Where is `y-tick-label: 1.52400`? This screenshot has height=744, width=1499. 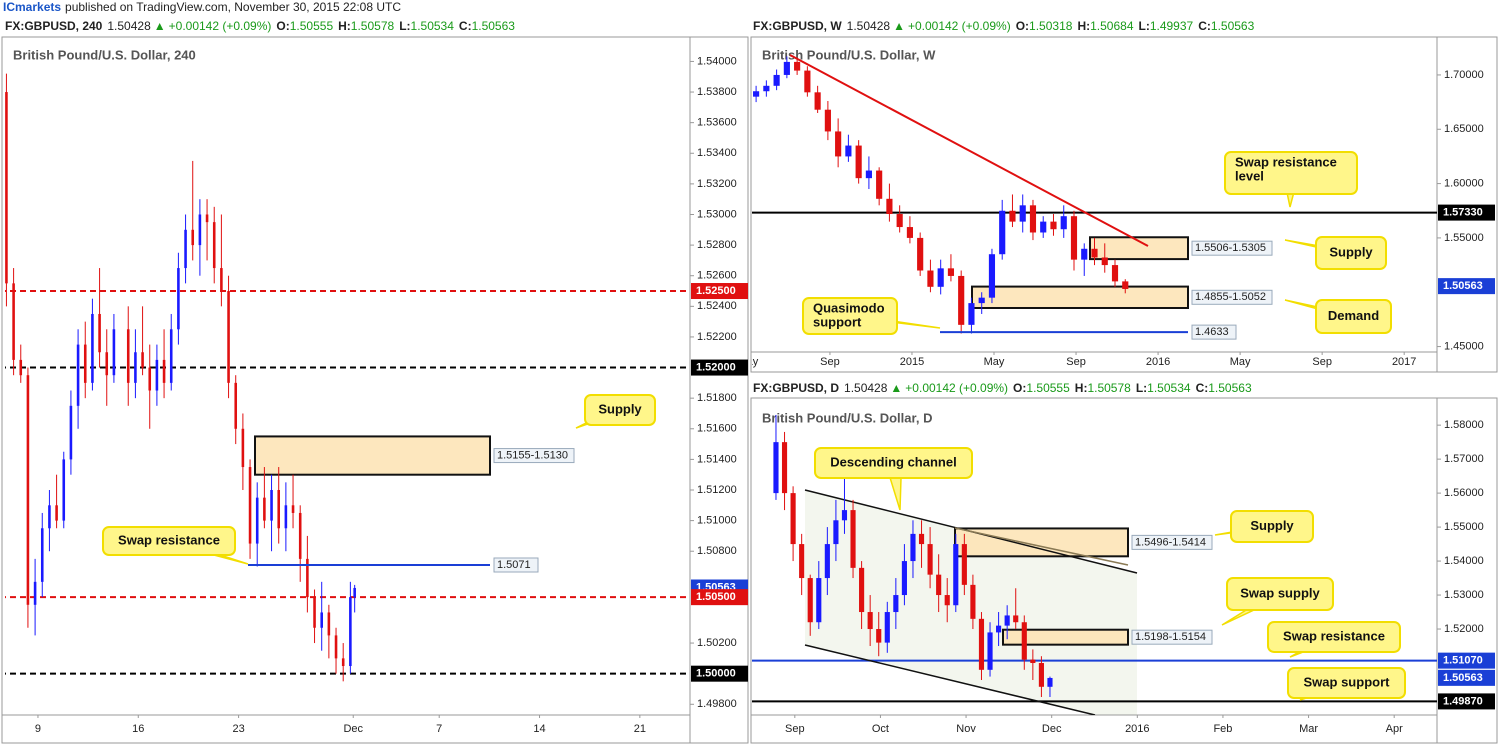 y-tick-label: 1.52400 is located at coordinates (717, 306).